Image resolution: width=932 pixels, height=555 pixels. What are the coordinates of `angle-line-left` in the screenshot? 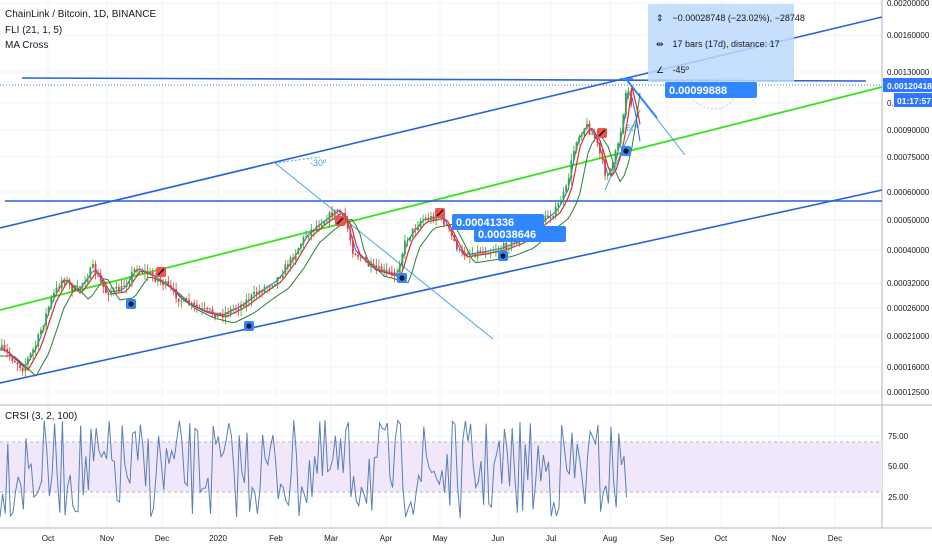 It's located at (384, 251).